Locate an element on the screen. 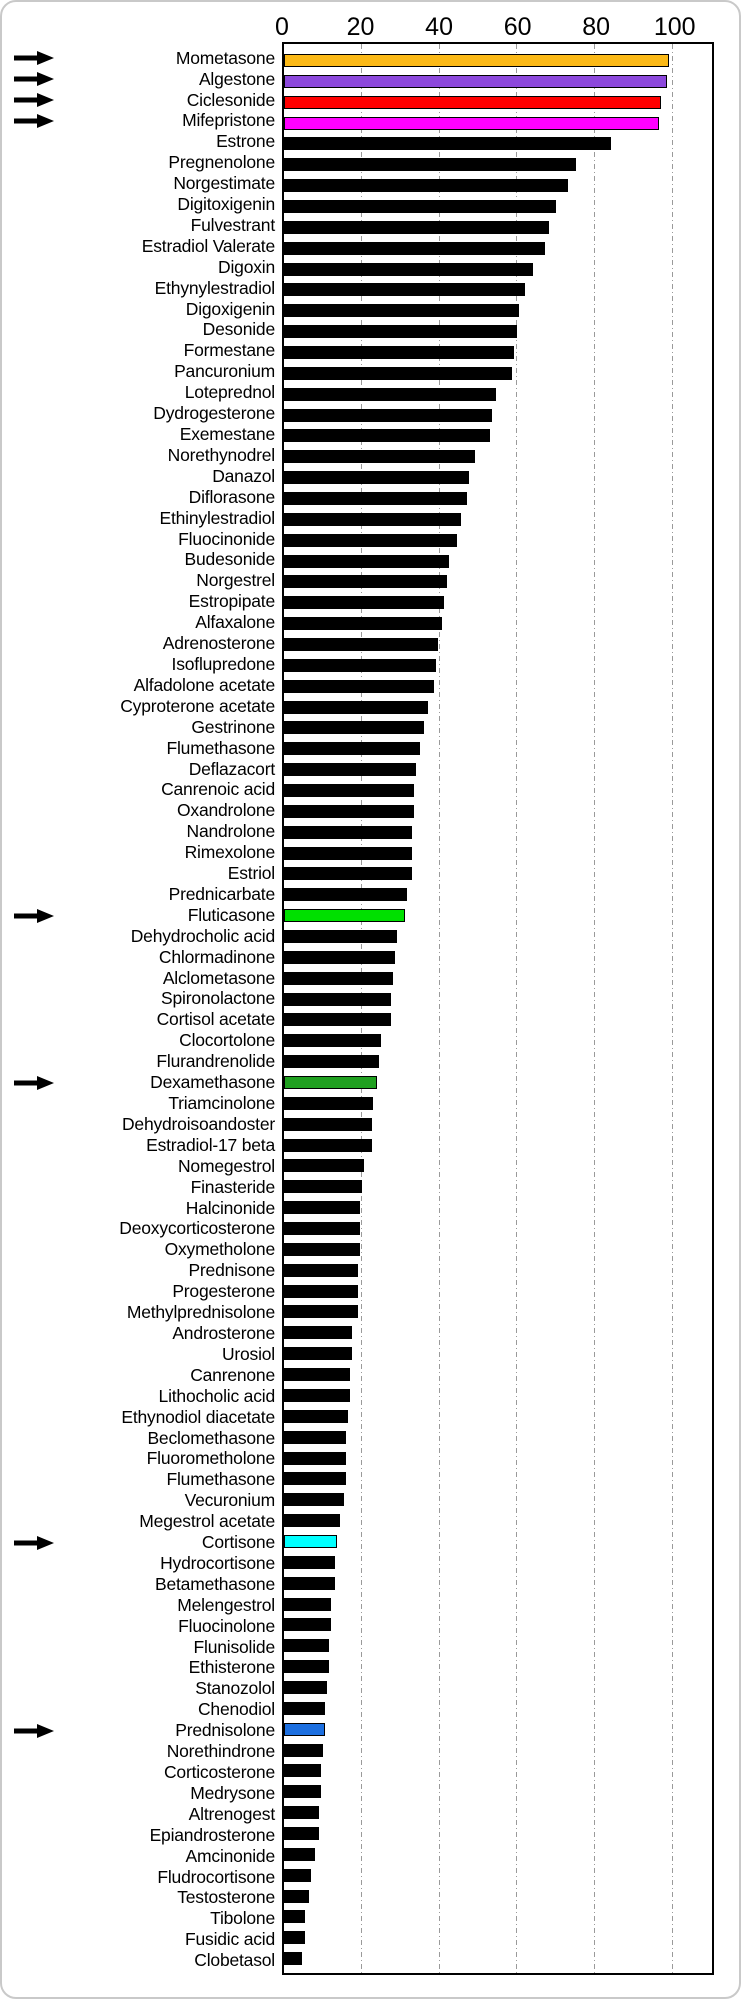 This screenshot has height=1999, width=741. category-label: Ethynylestradiol is located at coordinates (215, 287).